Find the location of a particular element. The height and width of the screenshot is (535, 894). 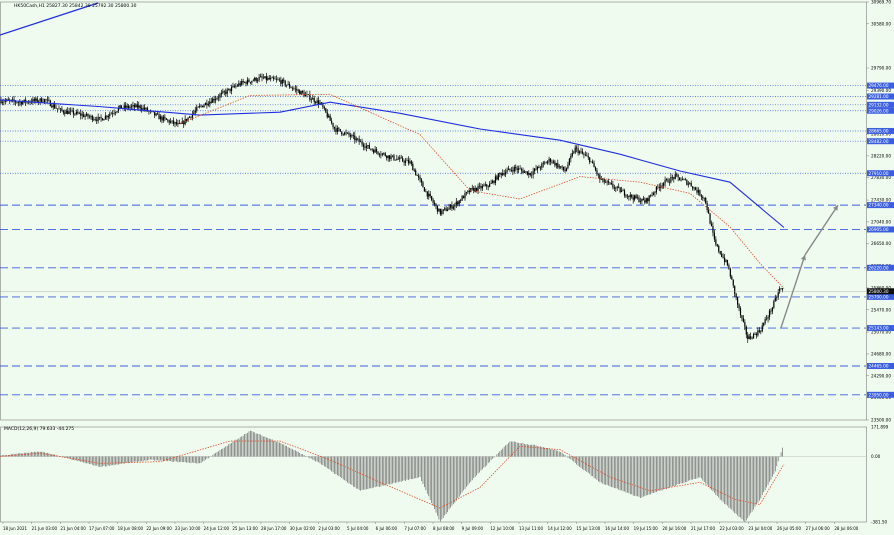

time-axis-label: 25 Jun 13:00 is located at coordinates (245, 528).